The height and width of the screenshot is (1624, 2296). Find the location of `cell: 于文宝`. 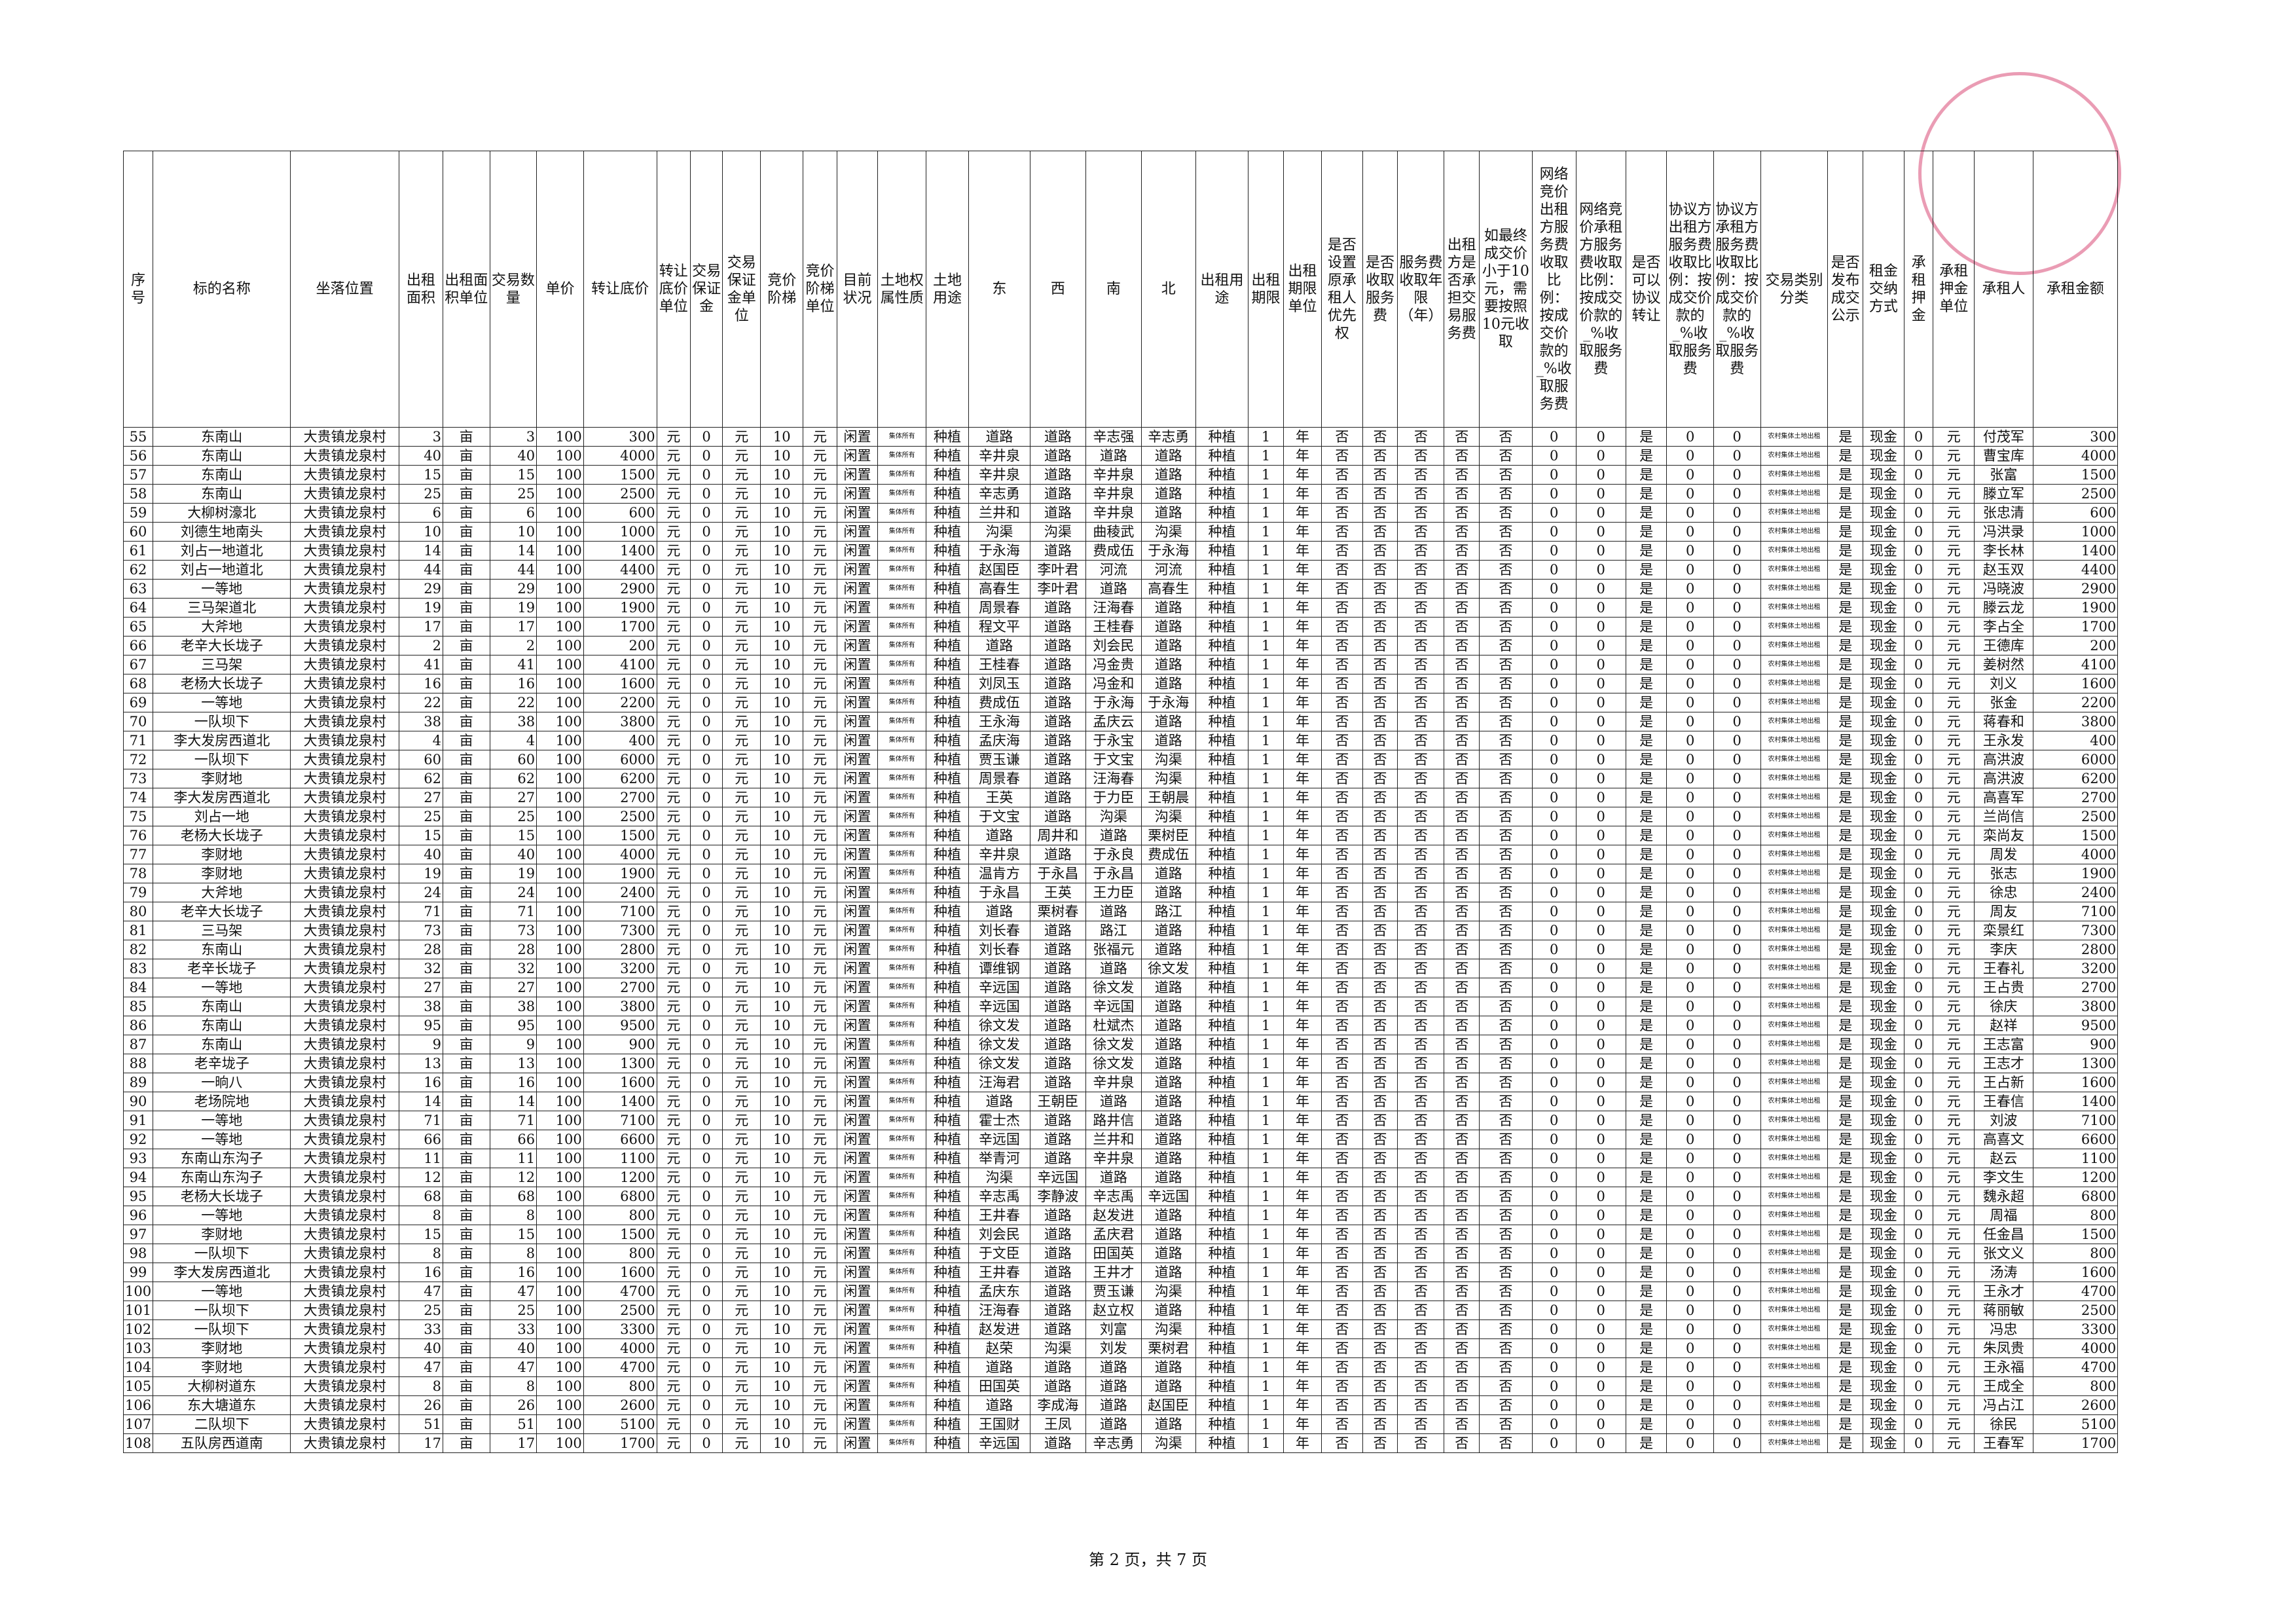

cell: 于文宝 is located at coordinates (999, 816).